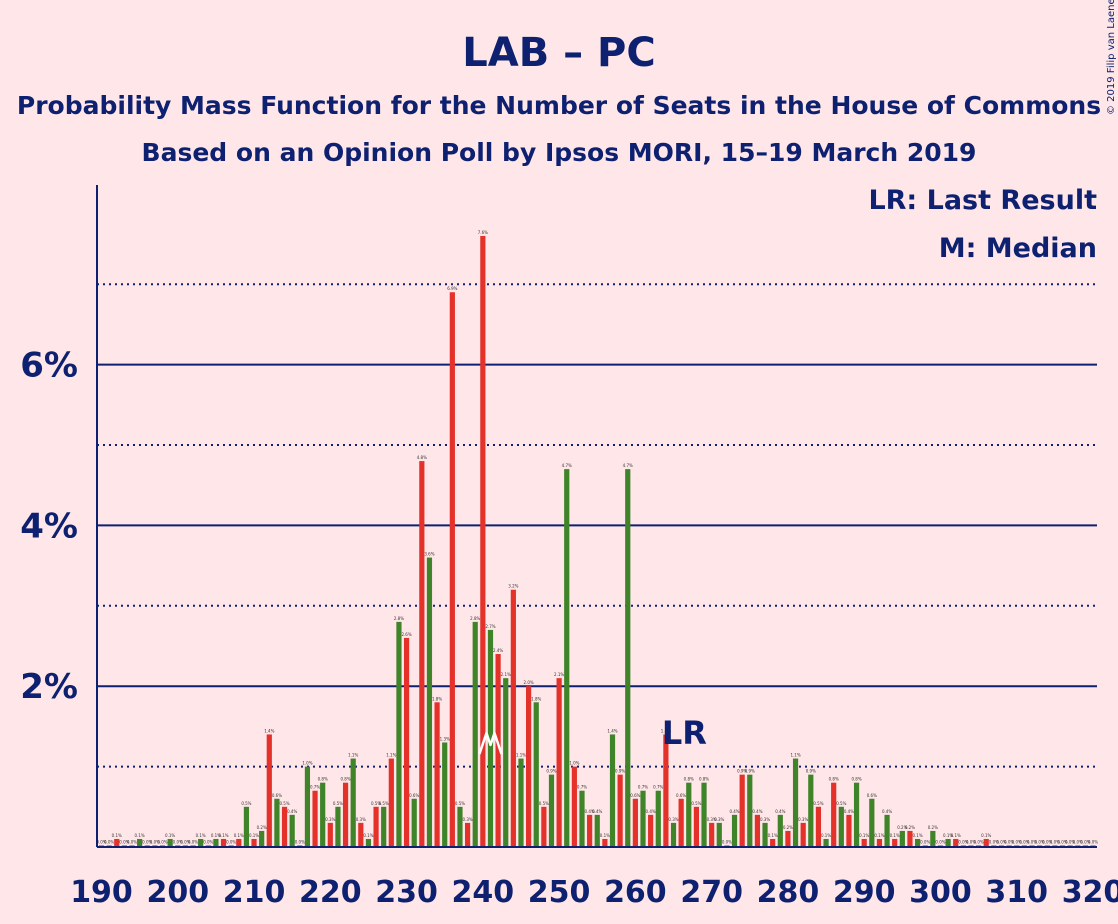 This screenshot has height=924, width=1118. I want to click on bar-label-seat-208: 0.1%, so click(239, 835).